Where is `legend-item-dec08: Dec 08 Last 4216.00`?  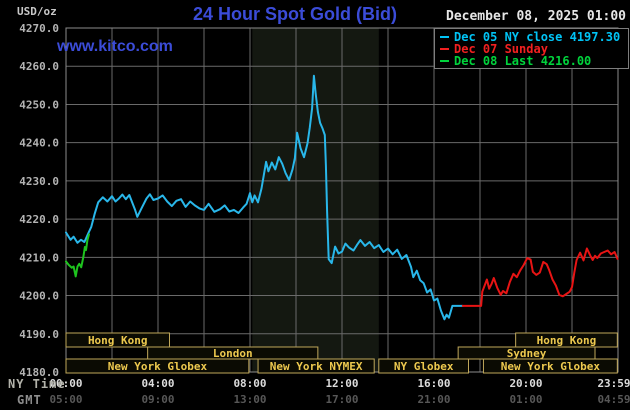 legend-item-dec08: Dec 08 Last 4216.00 is located at coordinates (531, 61).